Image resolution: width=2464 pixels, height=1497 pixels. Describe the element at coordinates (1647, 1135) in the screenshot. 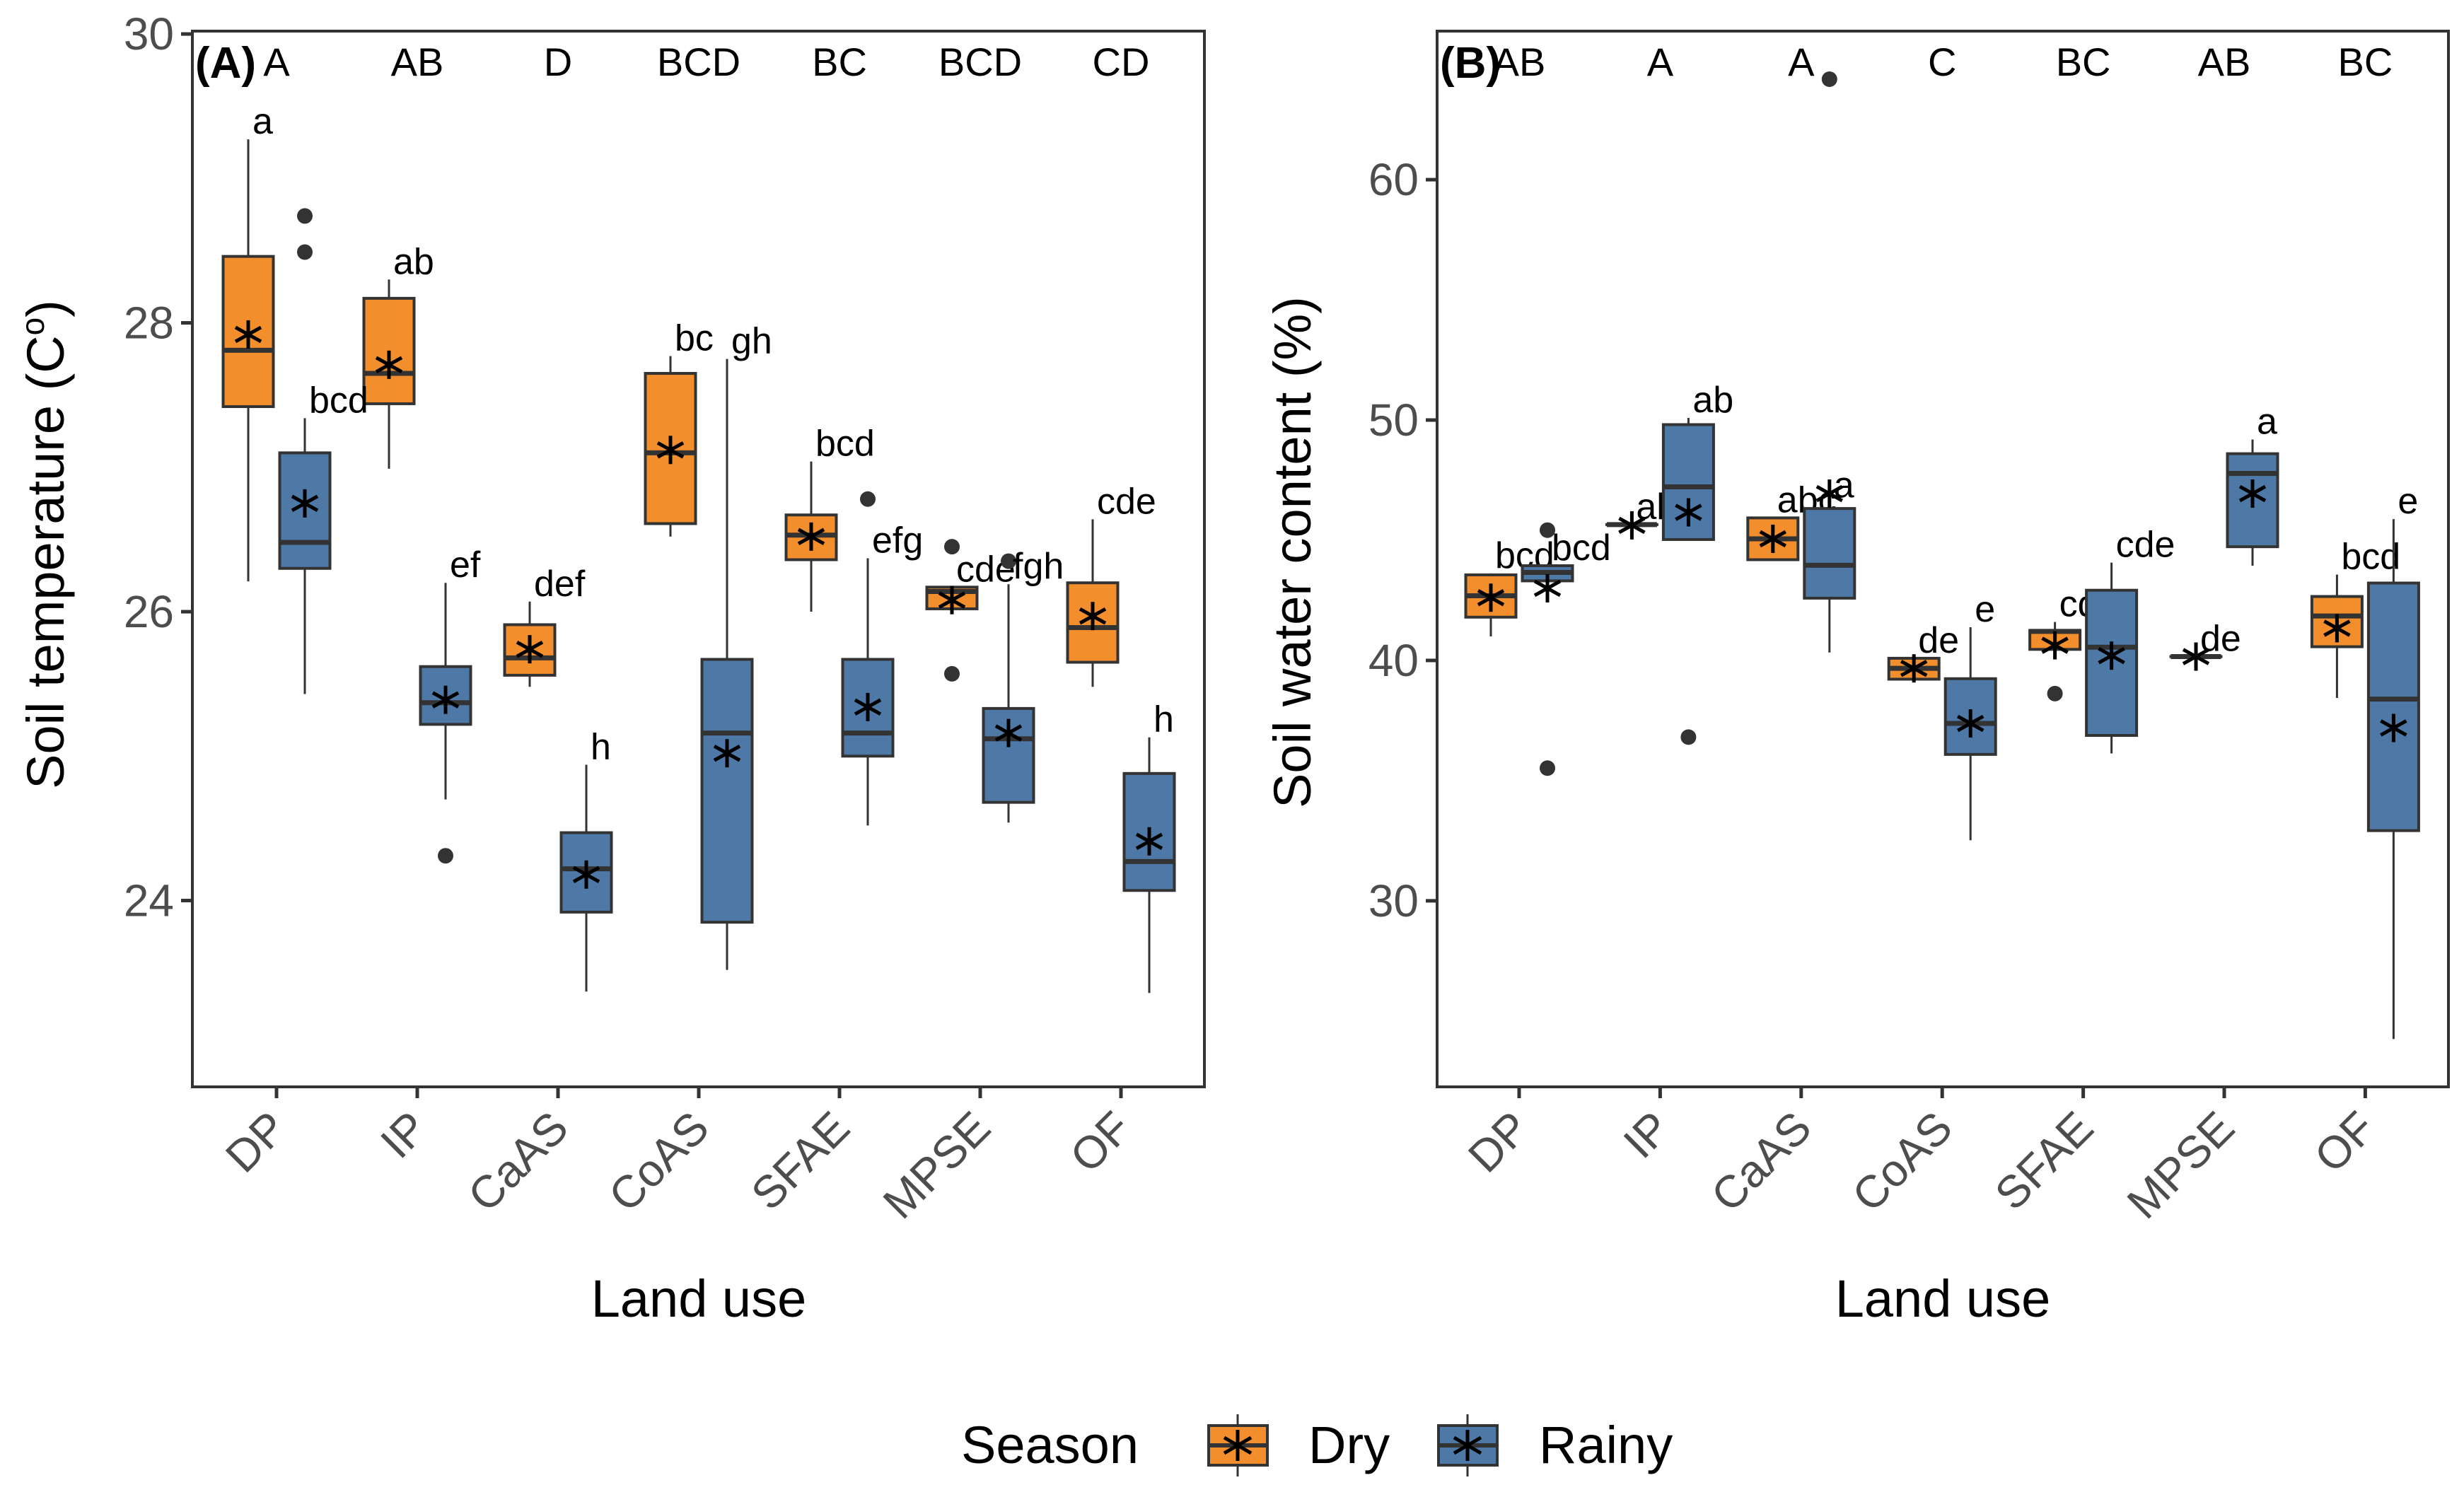

I see `x-tick-label: IP` at that location.